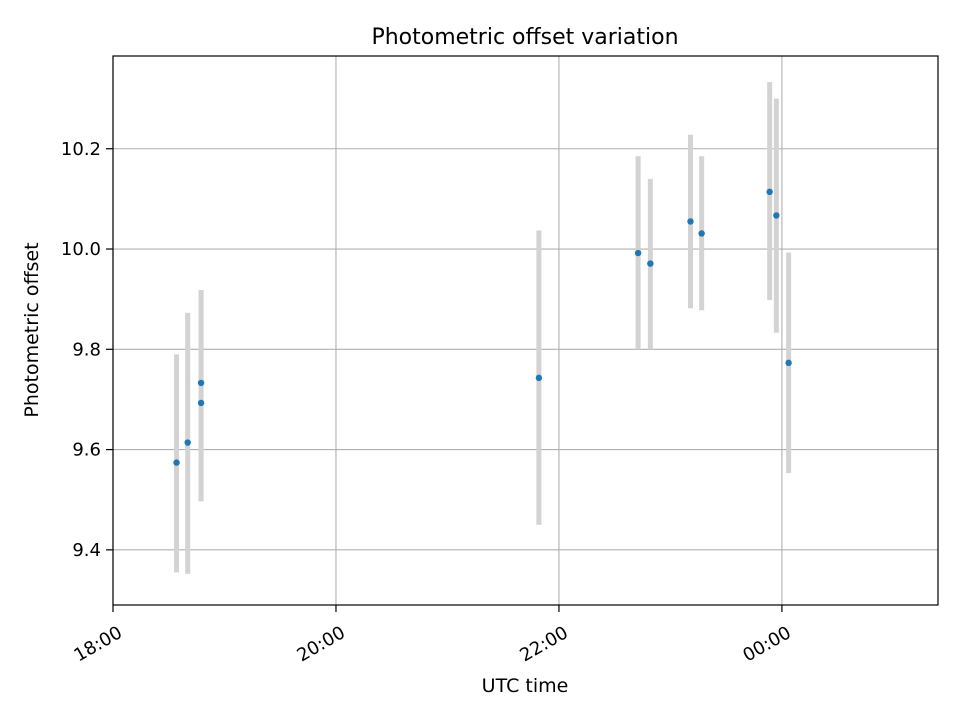 This screenshot has width=960, height=720. Describe the element at coordinates (81, 249) in the screenshot. I see `y-tick-label: 10.0` at that location.